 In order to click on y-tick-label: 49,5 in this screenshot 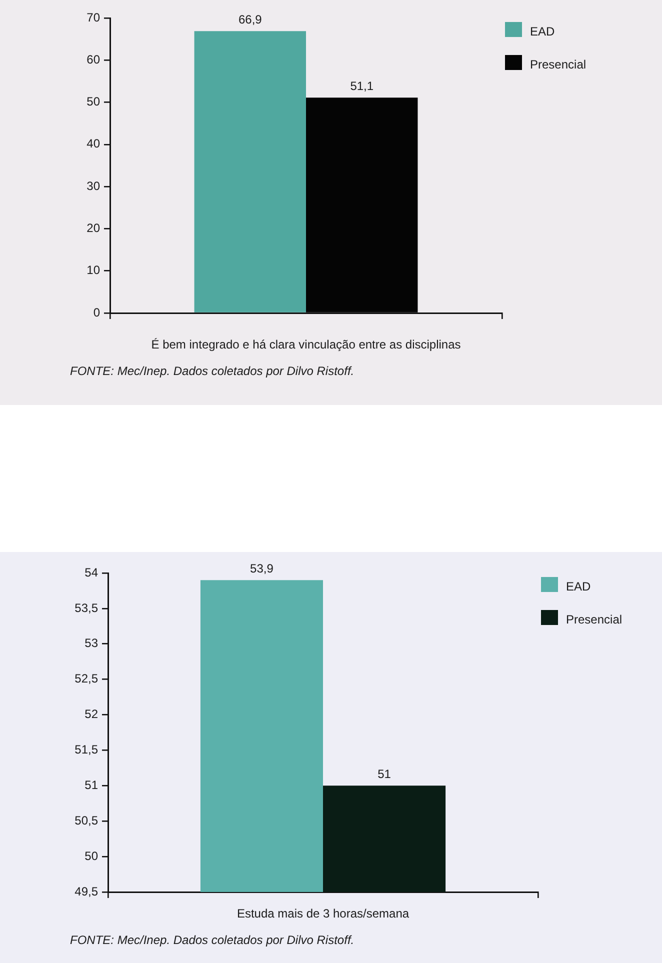, I will do `click(86, 891)`.